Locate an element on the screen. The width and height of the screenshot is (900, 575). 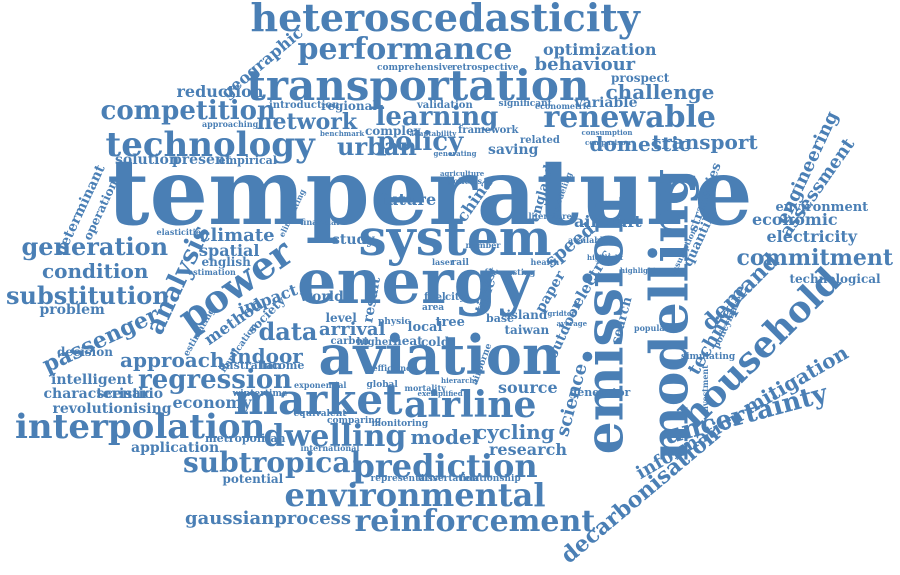
word-exponential: exponential is located at coordinates (320, 385).